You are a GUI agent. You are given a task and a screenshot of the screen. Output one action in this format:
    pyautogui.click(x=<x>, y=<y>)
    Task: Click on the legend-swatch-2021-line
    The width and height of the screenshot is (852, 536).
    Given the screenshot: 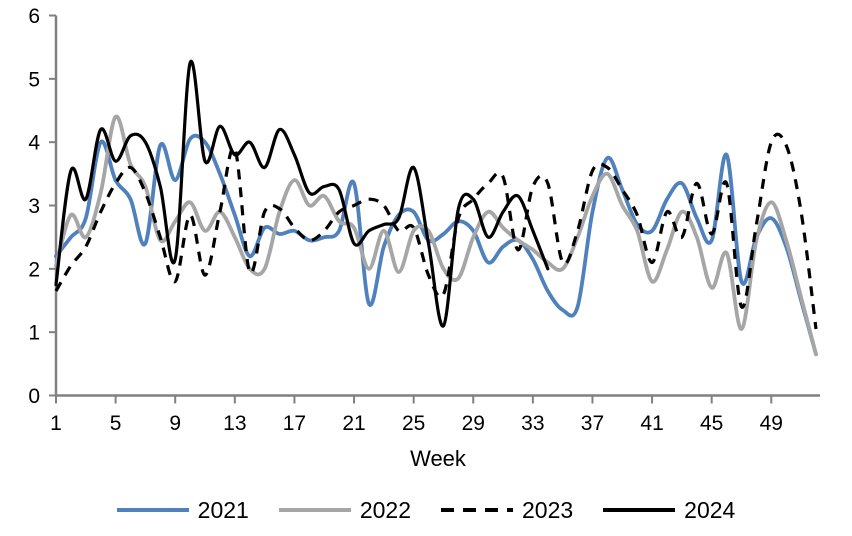 What is the action you would take?
    pyautogui.click(x=152, y=510)
    